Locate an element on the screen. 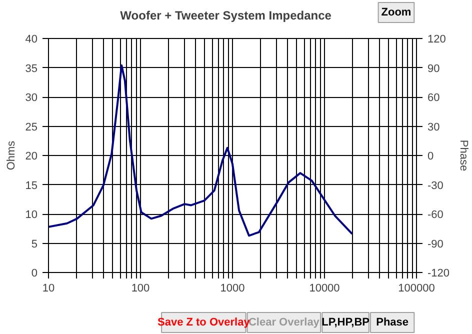 The image size is (472, 334). text: Phase is located at coordinates (392, 322).